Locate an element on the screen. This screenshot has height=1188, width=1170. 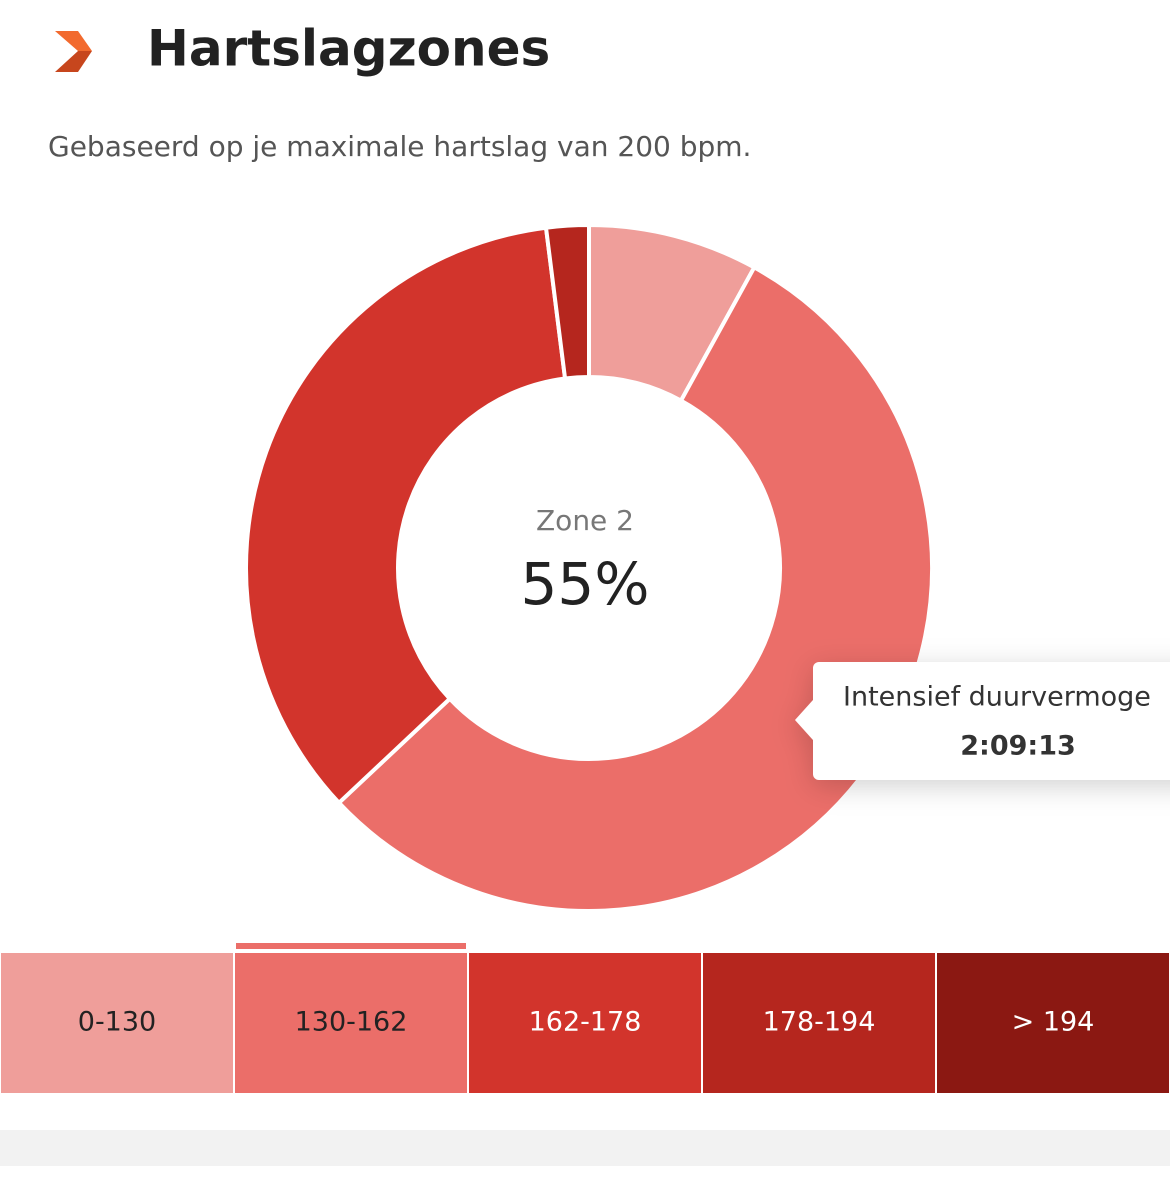
tooltip-value: 2:09:13 is located at coordinates (1018, 746).